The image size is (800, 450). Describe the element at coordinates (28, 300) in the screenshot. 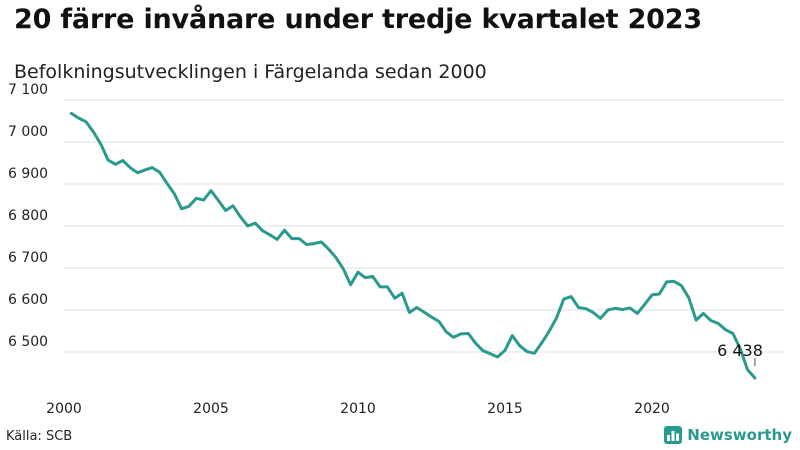

I see `y-tick-label: 6 600` at that location.